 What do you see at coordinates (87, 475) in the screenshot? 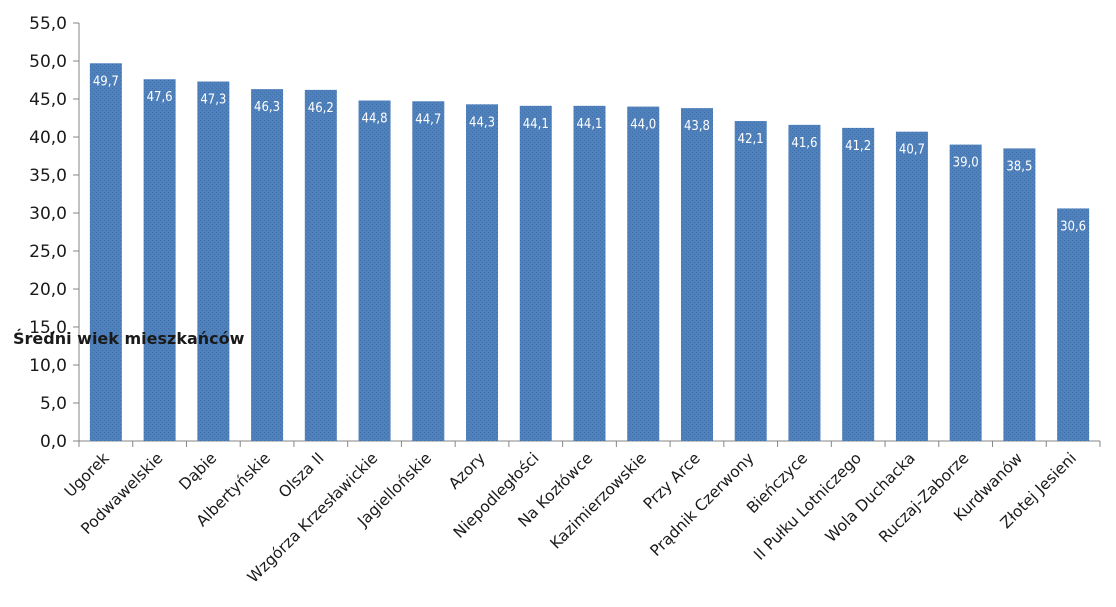
I see `category-label: Ugorek` at bounding box center [87, 475].